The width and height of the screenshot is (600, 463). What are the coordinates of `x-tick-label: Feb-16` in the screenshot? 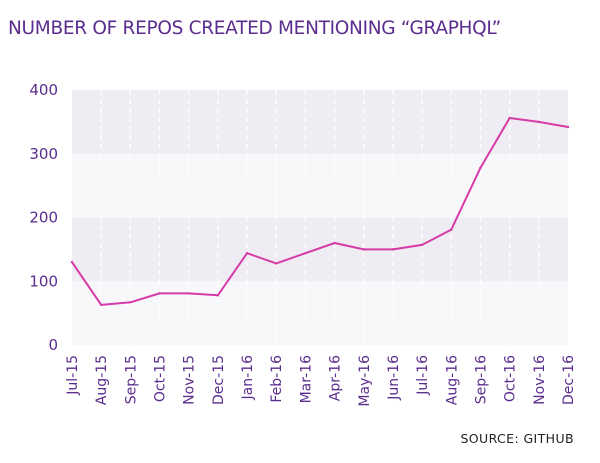 It's located at (277, 379).